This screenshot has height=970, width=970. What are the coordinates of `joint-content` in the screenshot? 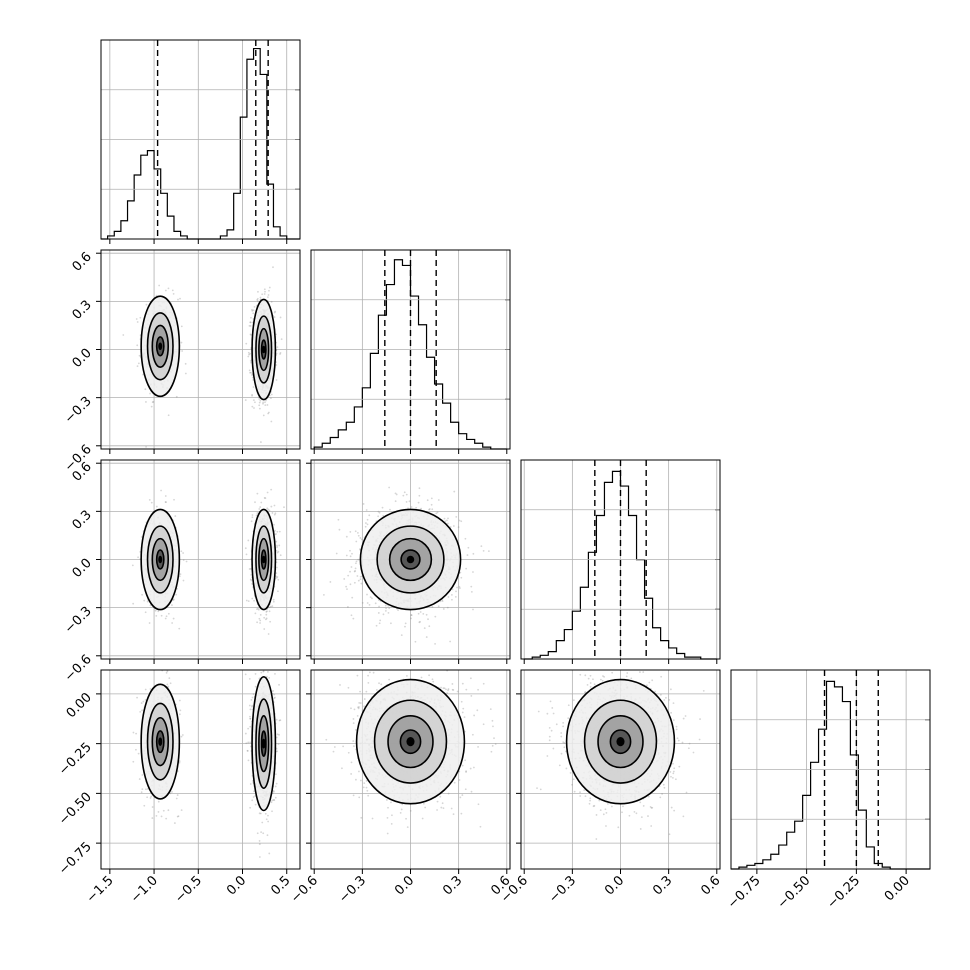 It's located at (208, 561).